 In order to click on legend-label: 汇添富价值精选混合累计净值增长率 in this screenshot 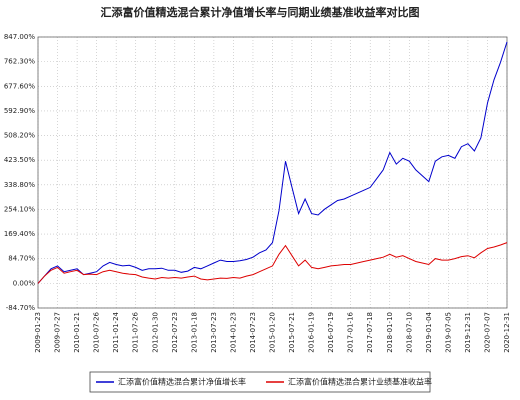, I will do `click(182, 382)`.